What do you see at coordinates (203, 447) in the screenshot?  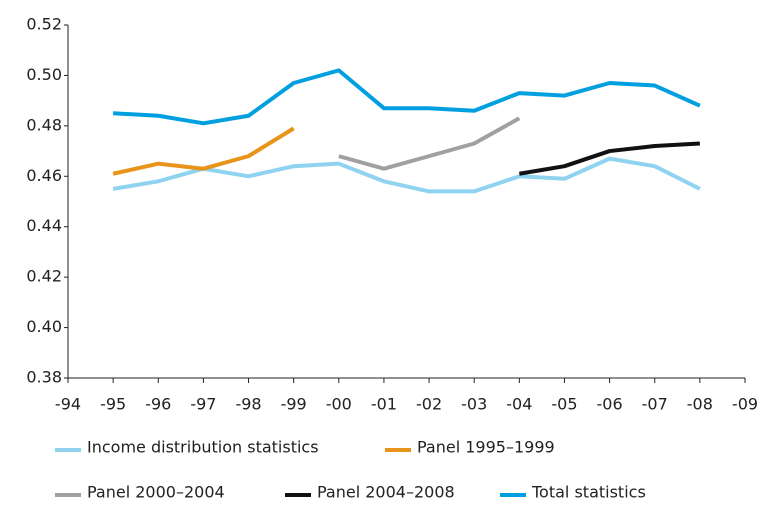 I see `legend-label: Income distribution statistics` at bounding box center [203, 447].